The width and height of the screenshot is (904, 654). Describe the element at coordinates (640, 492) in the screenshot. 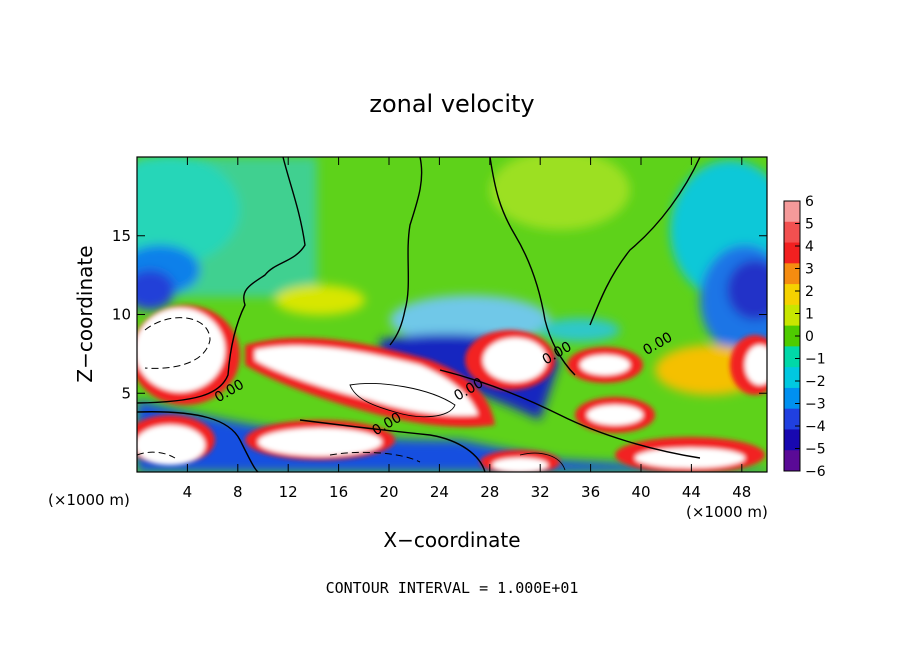

I see `x-tick-label: 40` at that location.